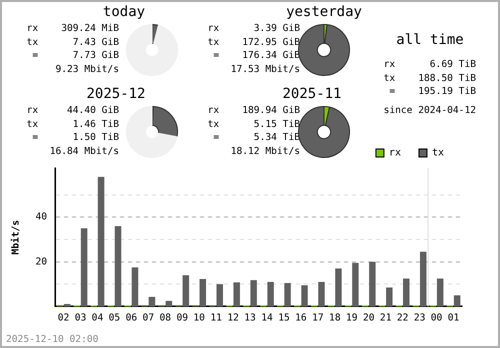 The image size is (500, 348). What do you see at coordinates (438, 153) in the screenshot?
I see `legend-label: tx` at bounding box center [438, 153].